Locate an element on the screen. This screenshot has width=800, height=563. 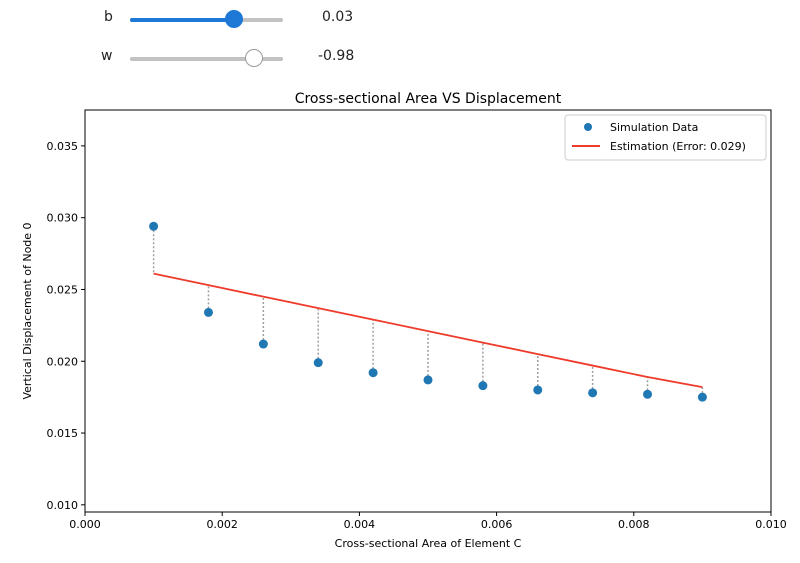
x-tick-label-5: 0.010 is located at coordinates (771, 524).